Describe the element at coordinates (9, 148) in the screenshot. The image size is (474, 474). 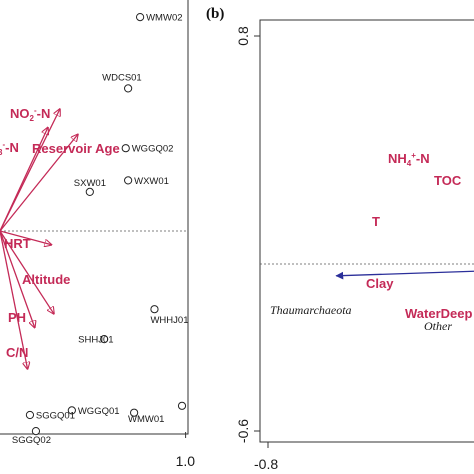
I see `env-label-no3-n: 3--N` at that location.